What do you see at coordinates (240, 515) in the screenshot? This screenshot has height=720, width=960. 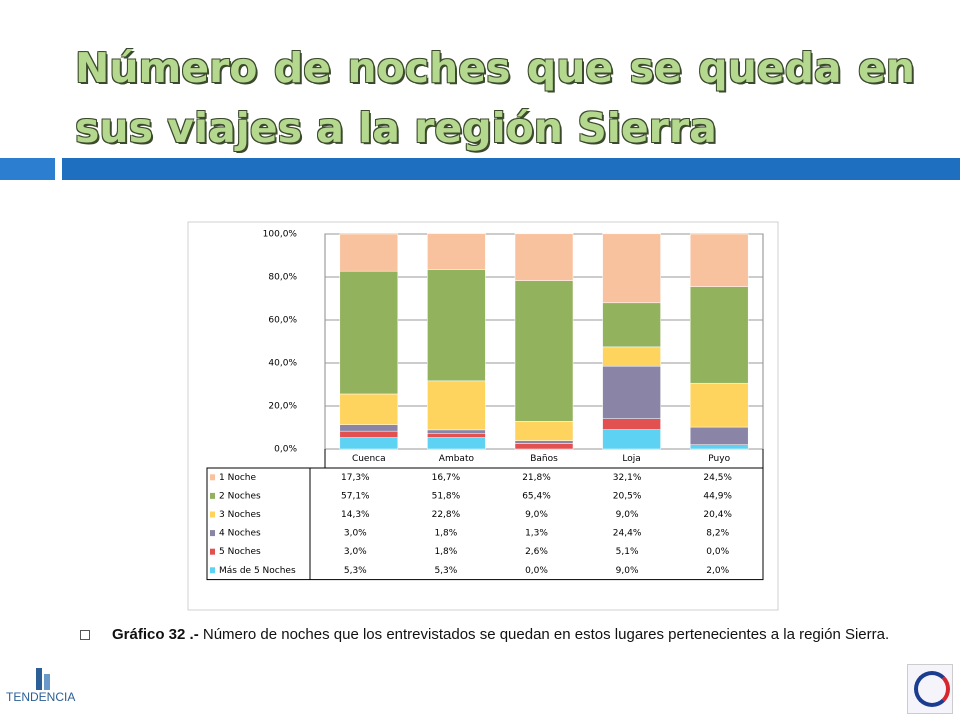 I see `legend-label: 3 Noches` at bounding box center [240, 515].